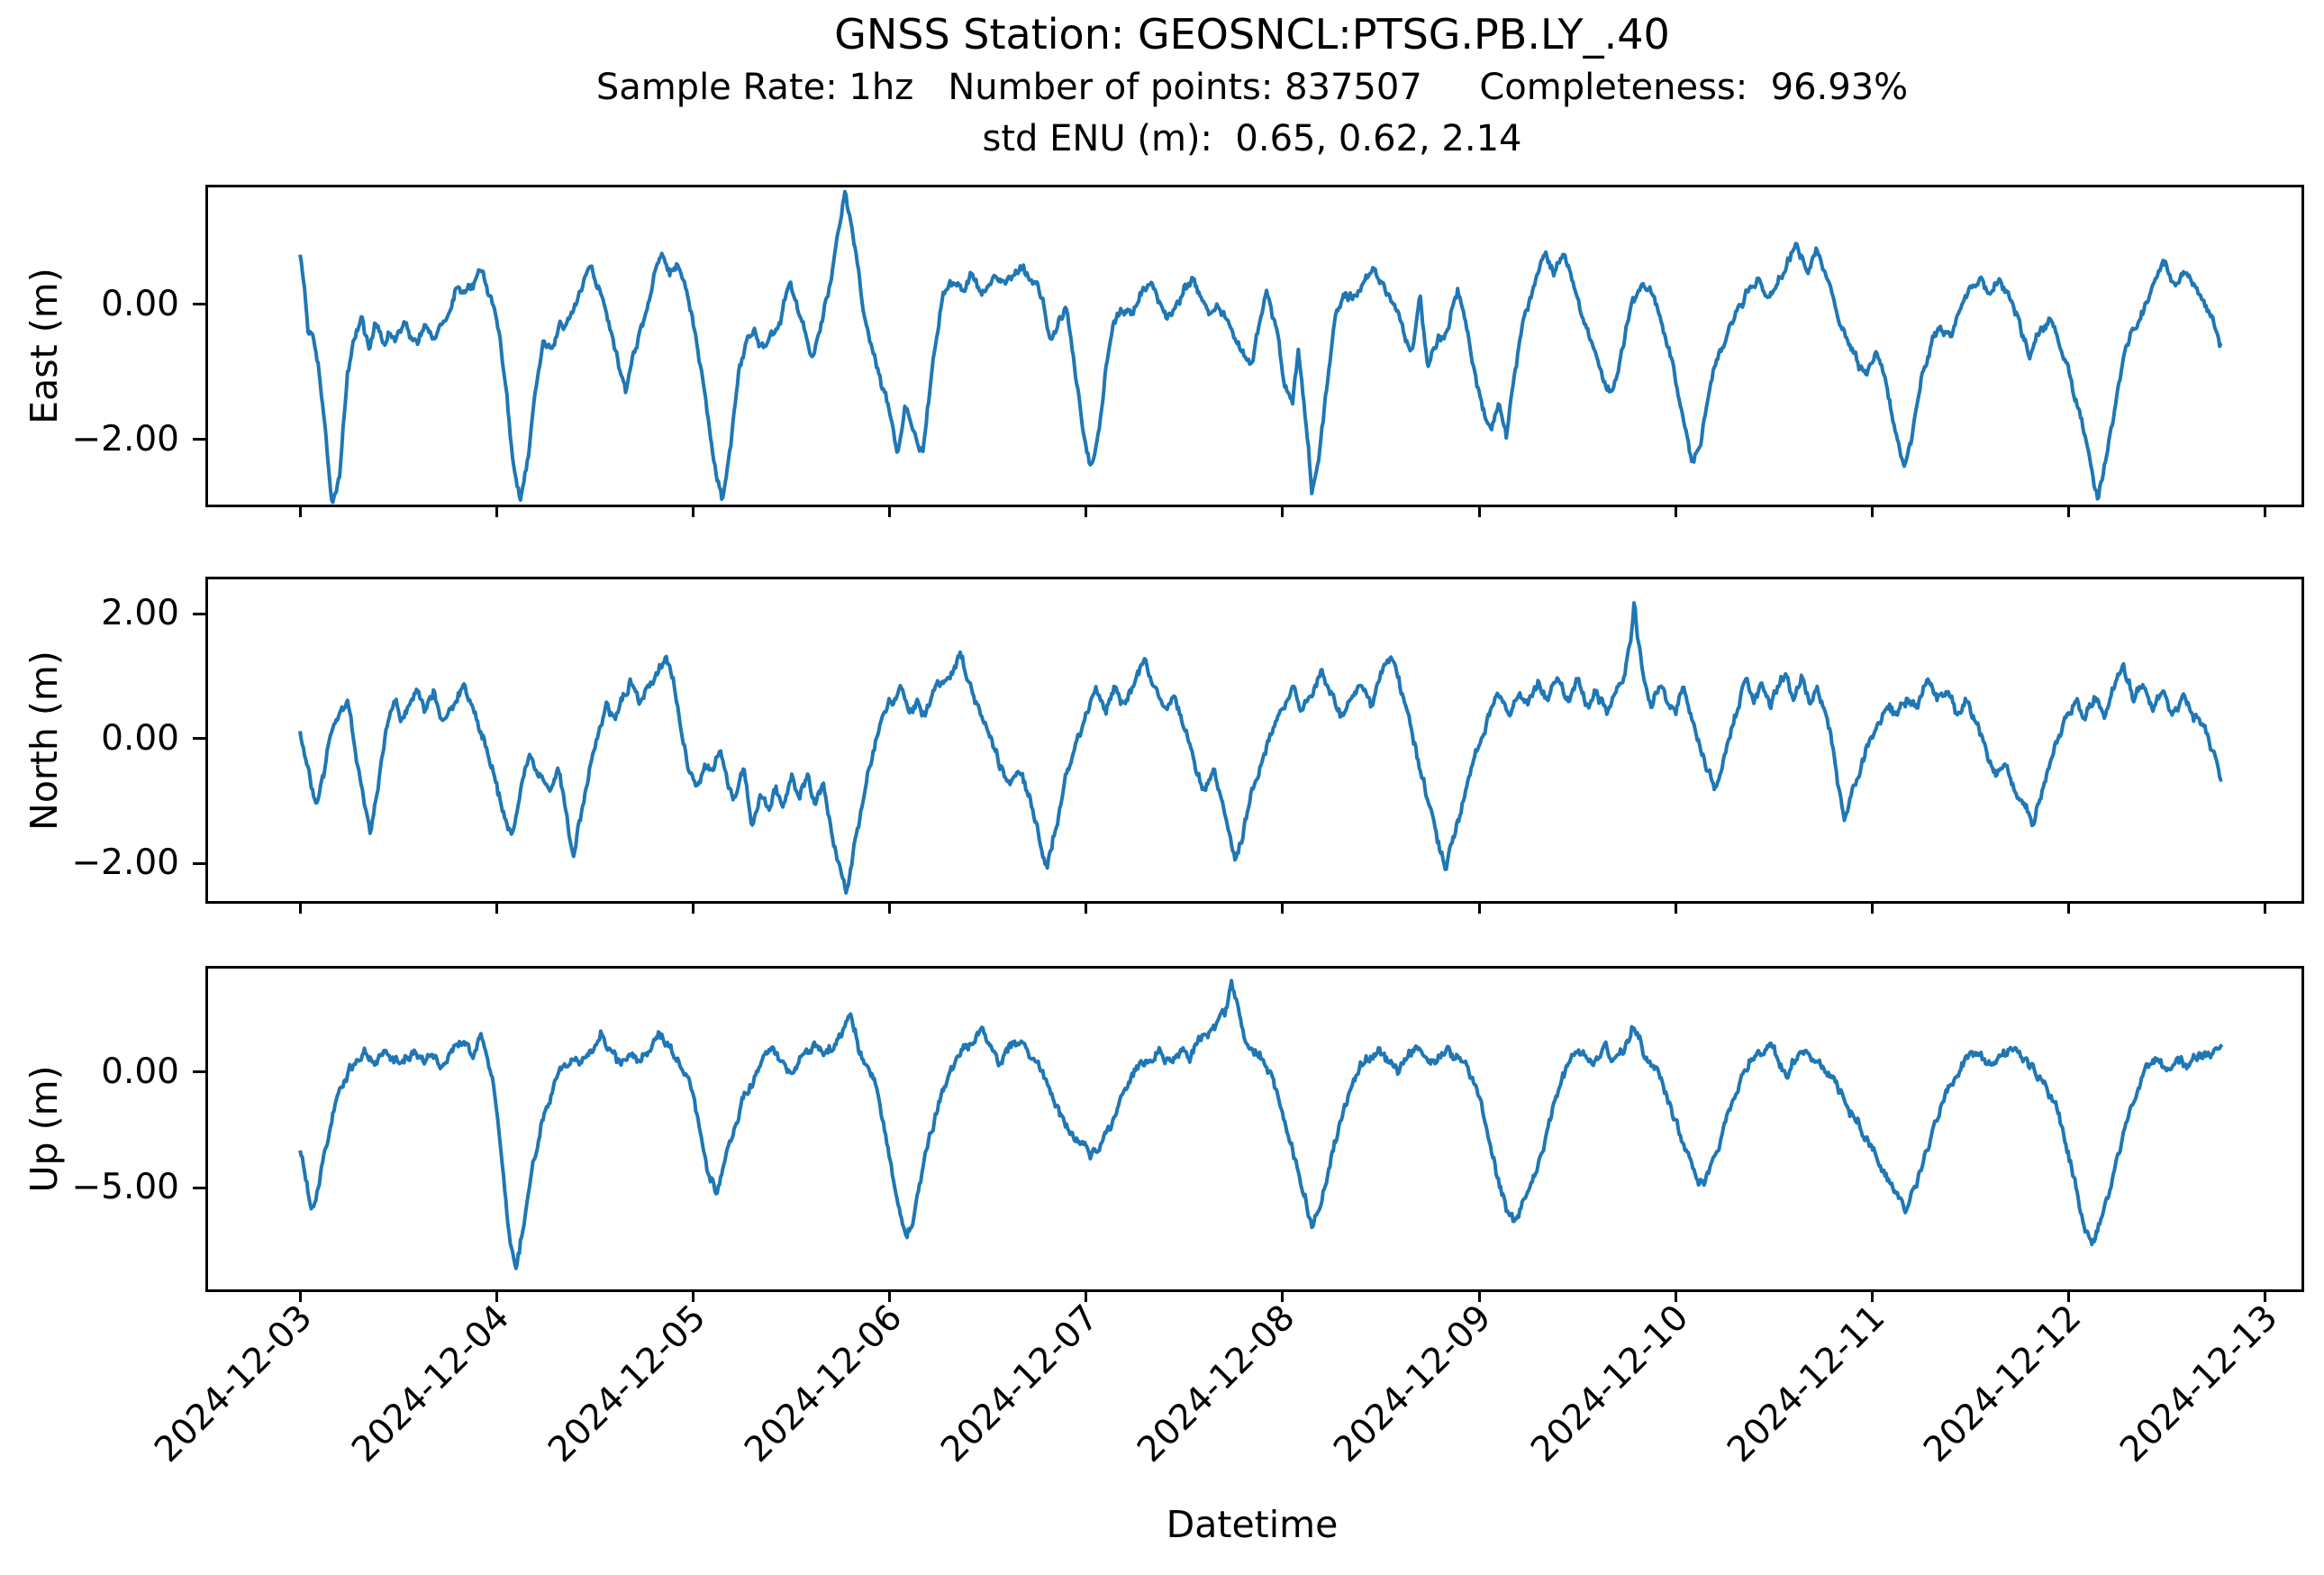  I want to click on x-tick-label: 2024-12-06, so click(824, 1383).